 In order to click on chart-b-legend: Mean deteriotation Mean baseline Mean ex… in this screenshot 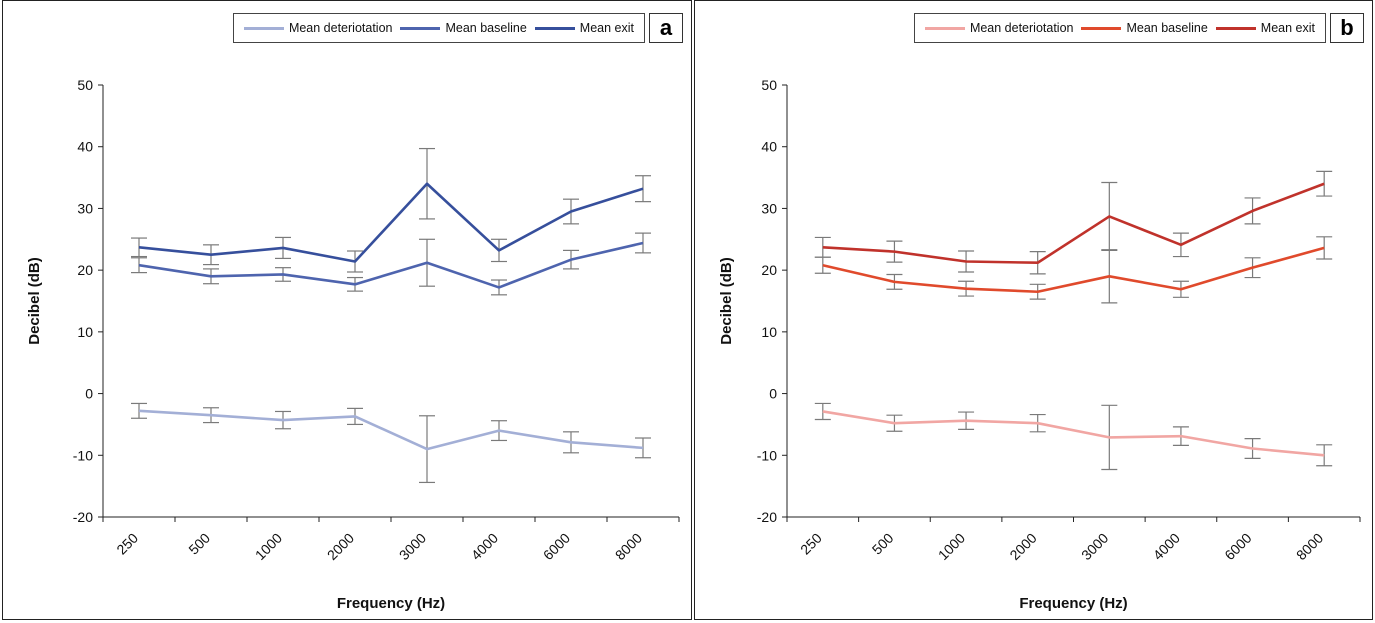, I will do `click(1119, 28)`.